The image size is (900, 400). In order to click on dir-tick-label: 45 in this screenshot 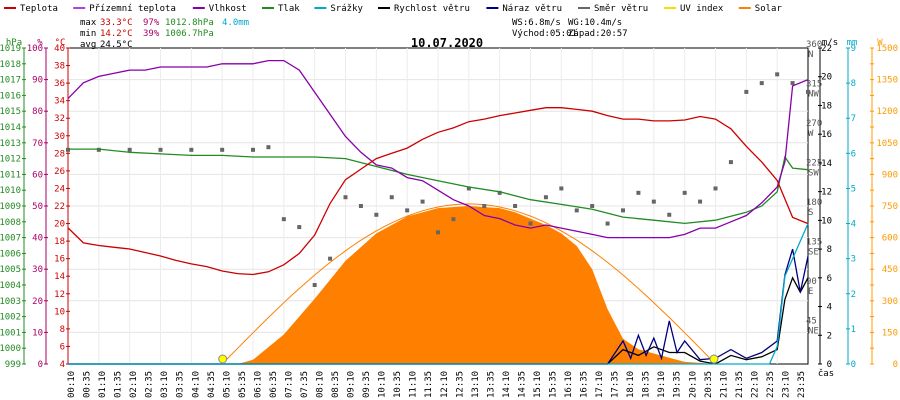, I will do `click(811, 322)`.